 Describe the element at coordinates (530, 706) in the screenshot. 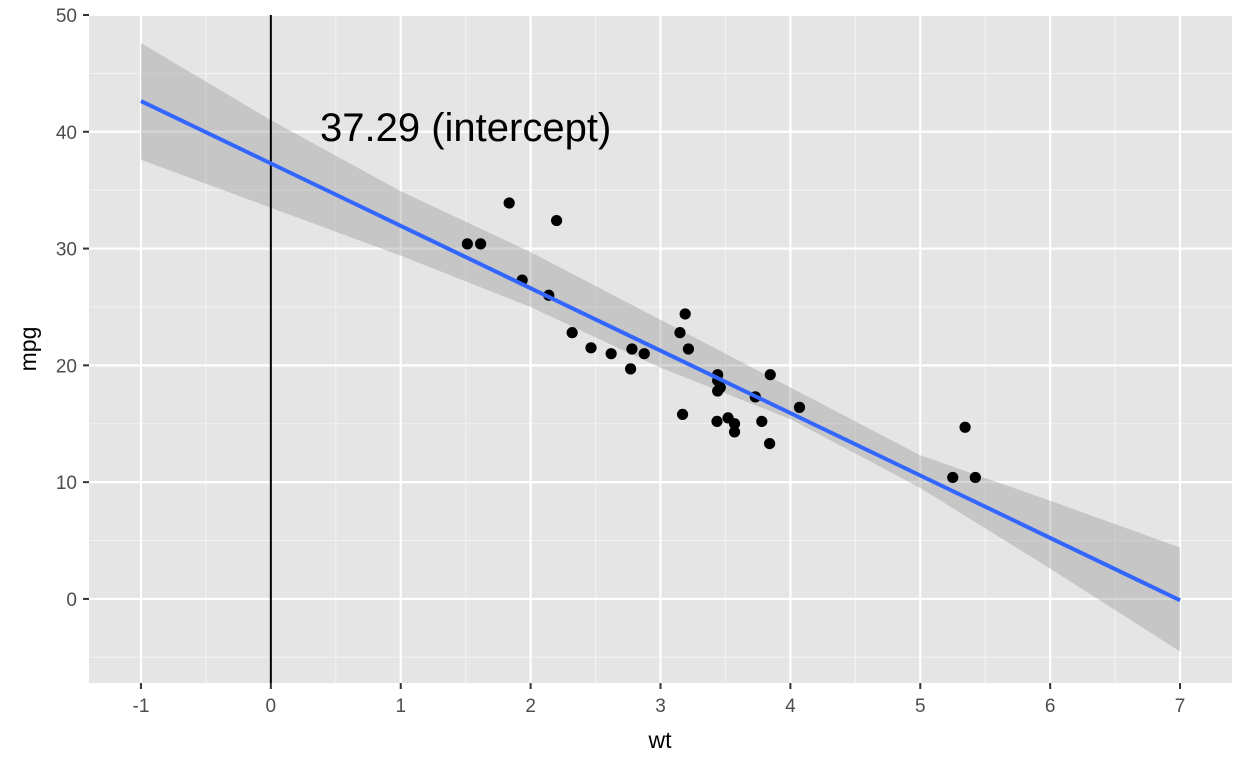

I see `x-tick-label: 2` at that location.